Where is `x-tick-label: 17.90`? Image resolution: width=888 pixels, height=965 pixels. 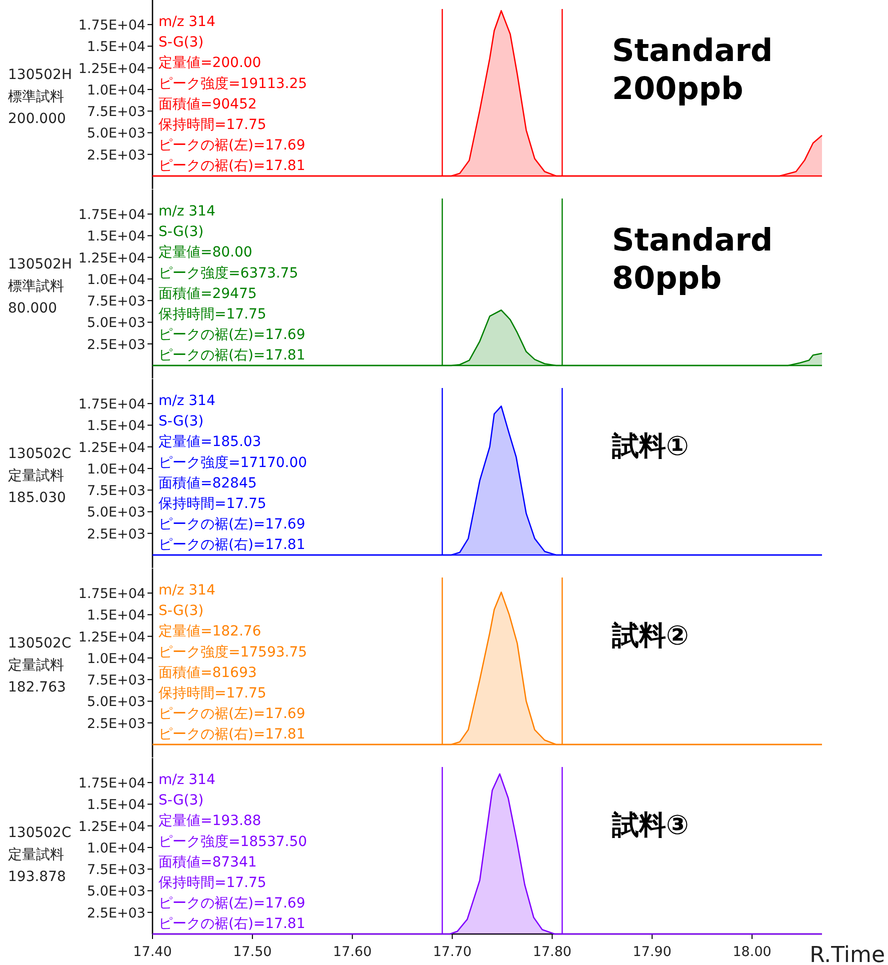 x-tick-label: 17.90 is located at coordinates (652, 952).